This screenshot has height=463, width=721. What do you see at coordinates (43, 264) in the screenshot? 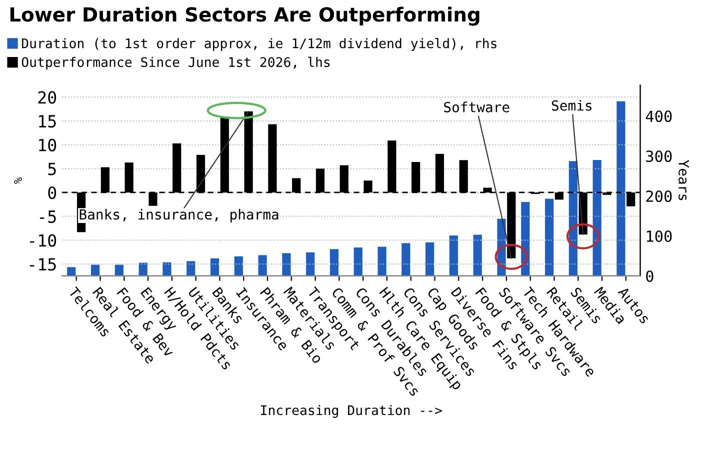
I see `y-tick-label: -15` at bounding box center [43, 264].